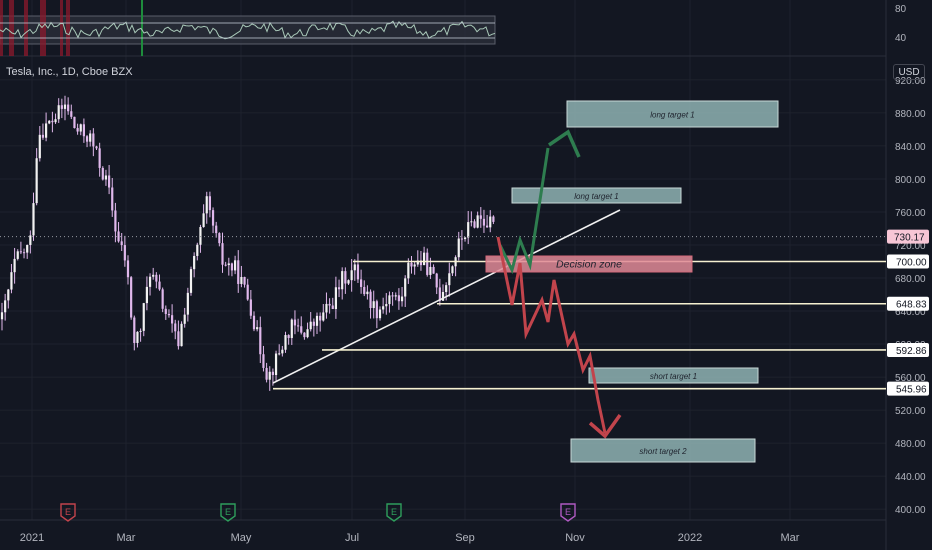 The height and width of the screenshot is (550, 932). Describe the element at coordinates (911, 390) in the screenshot. I see `price-level-value: 545.96` at that location.